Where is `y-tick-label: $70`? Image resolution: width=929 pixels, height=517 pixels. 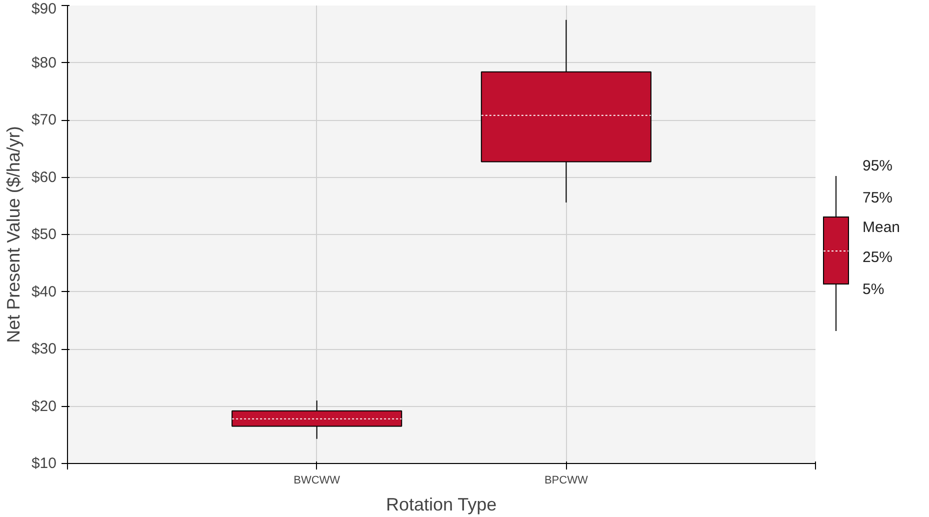 y-tick-label: $70 is located at coordinates (44, 120).